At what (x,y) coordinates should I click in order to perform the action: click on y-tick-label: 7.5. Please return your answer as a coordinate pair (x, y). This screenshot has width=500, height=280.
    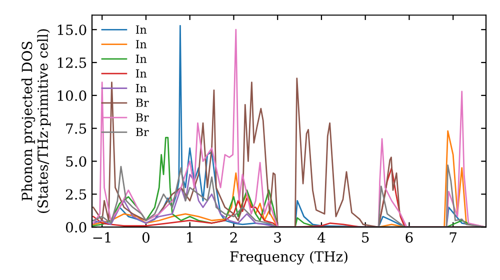
    Looking at the image, I should click on (76, 128).